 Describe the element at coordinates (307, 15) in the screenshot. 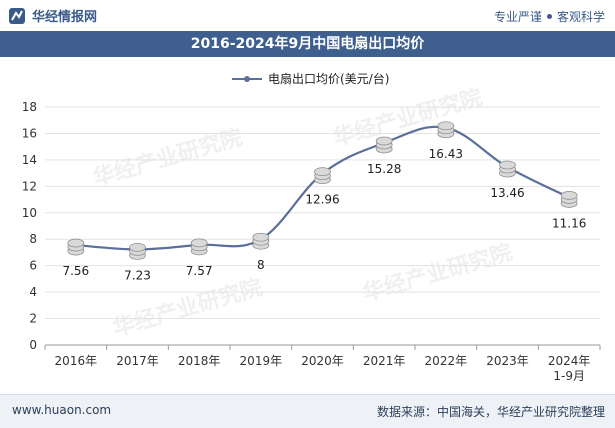

I see `top-bar: 华经情报网 专业严谨 客观科学` at that location.